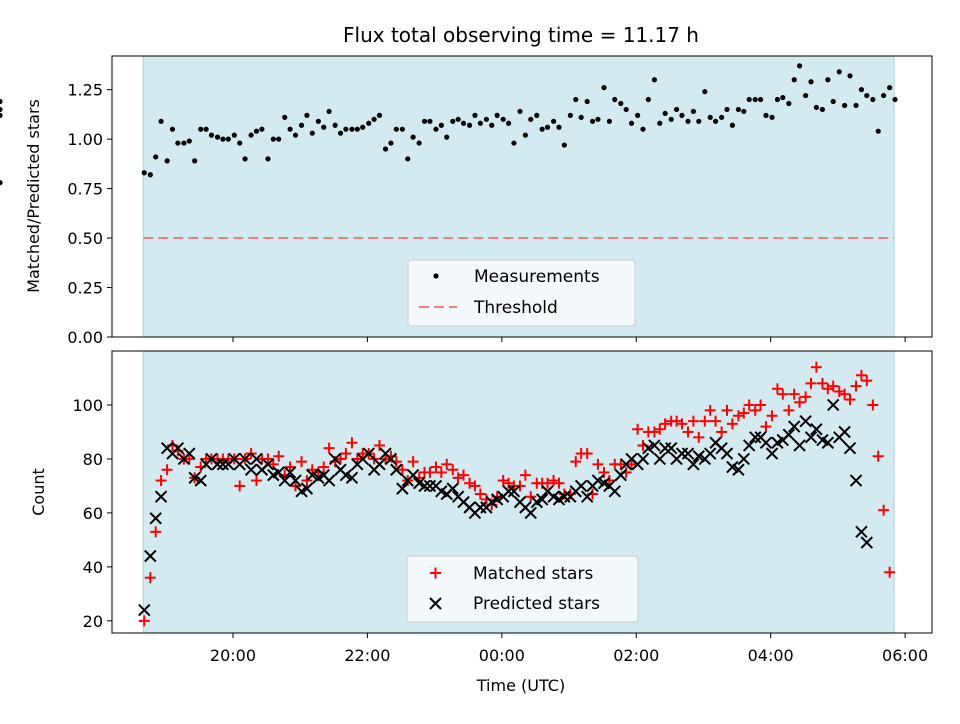 This screenshot has height=724, width=960. I want to click on top-y-ticks: 0.00 0.25 0.50 0.75 1.00 1.25, so click(89, 214).